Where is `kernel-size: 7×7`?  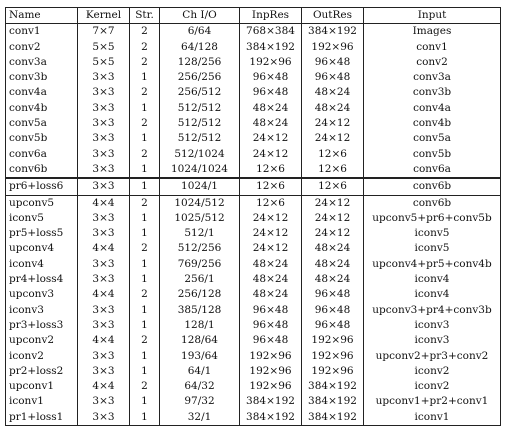
kernel-size: 7×7 is located at coordinates (103, 31).